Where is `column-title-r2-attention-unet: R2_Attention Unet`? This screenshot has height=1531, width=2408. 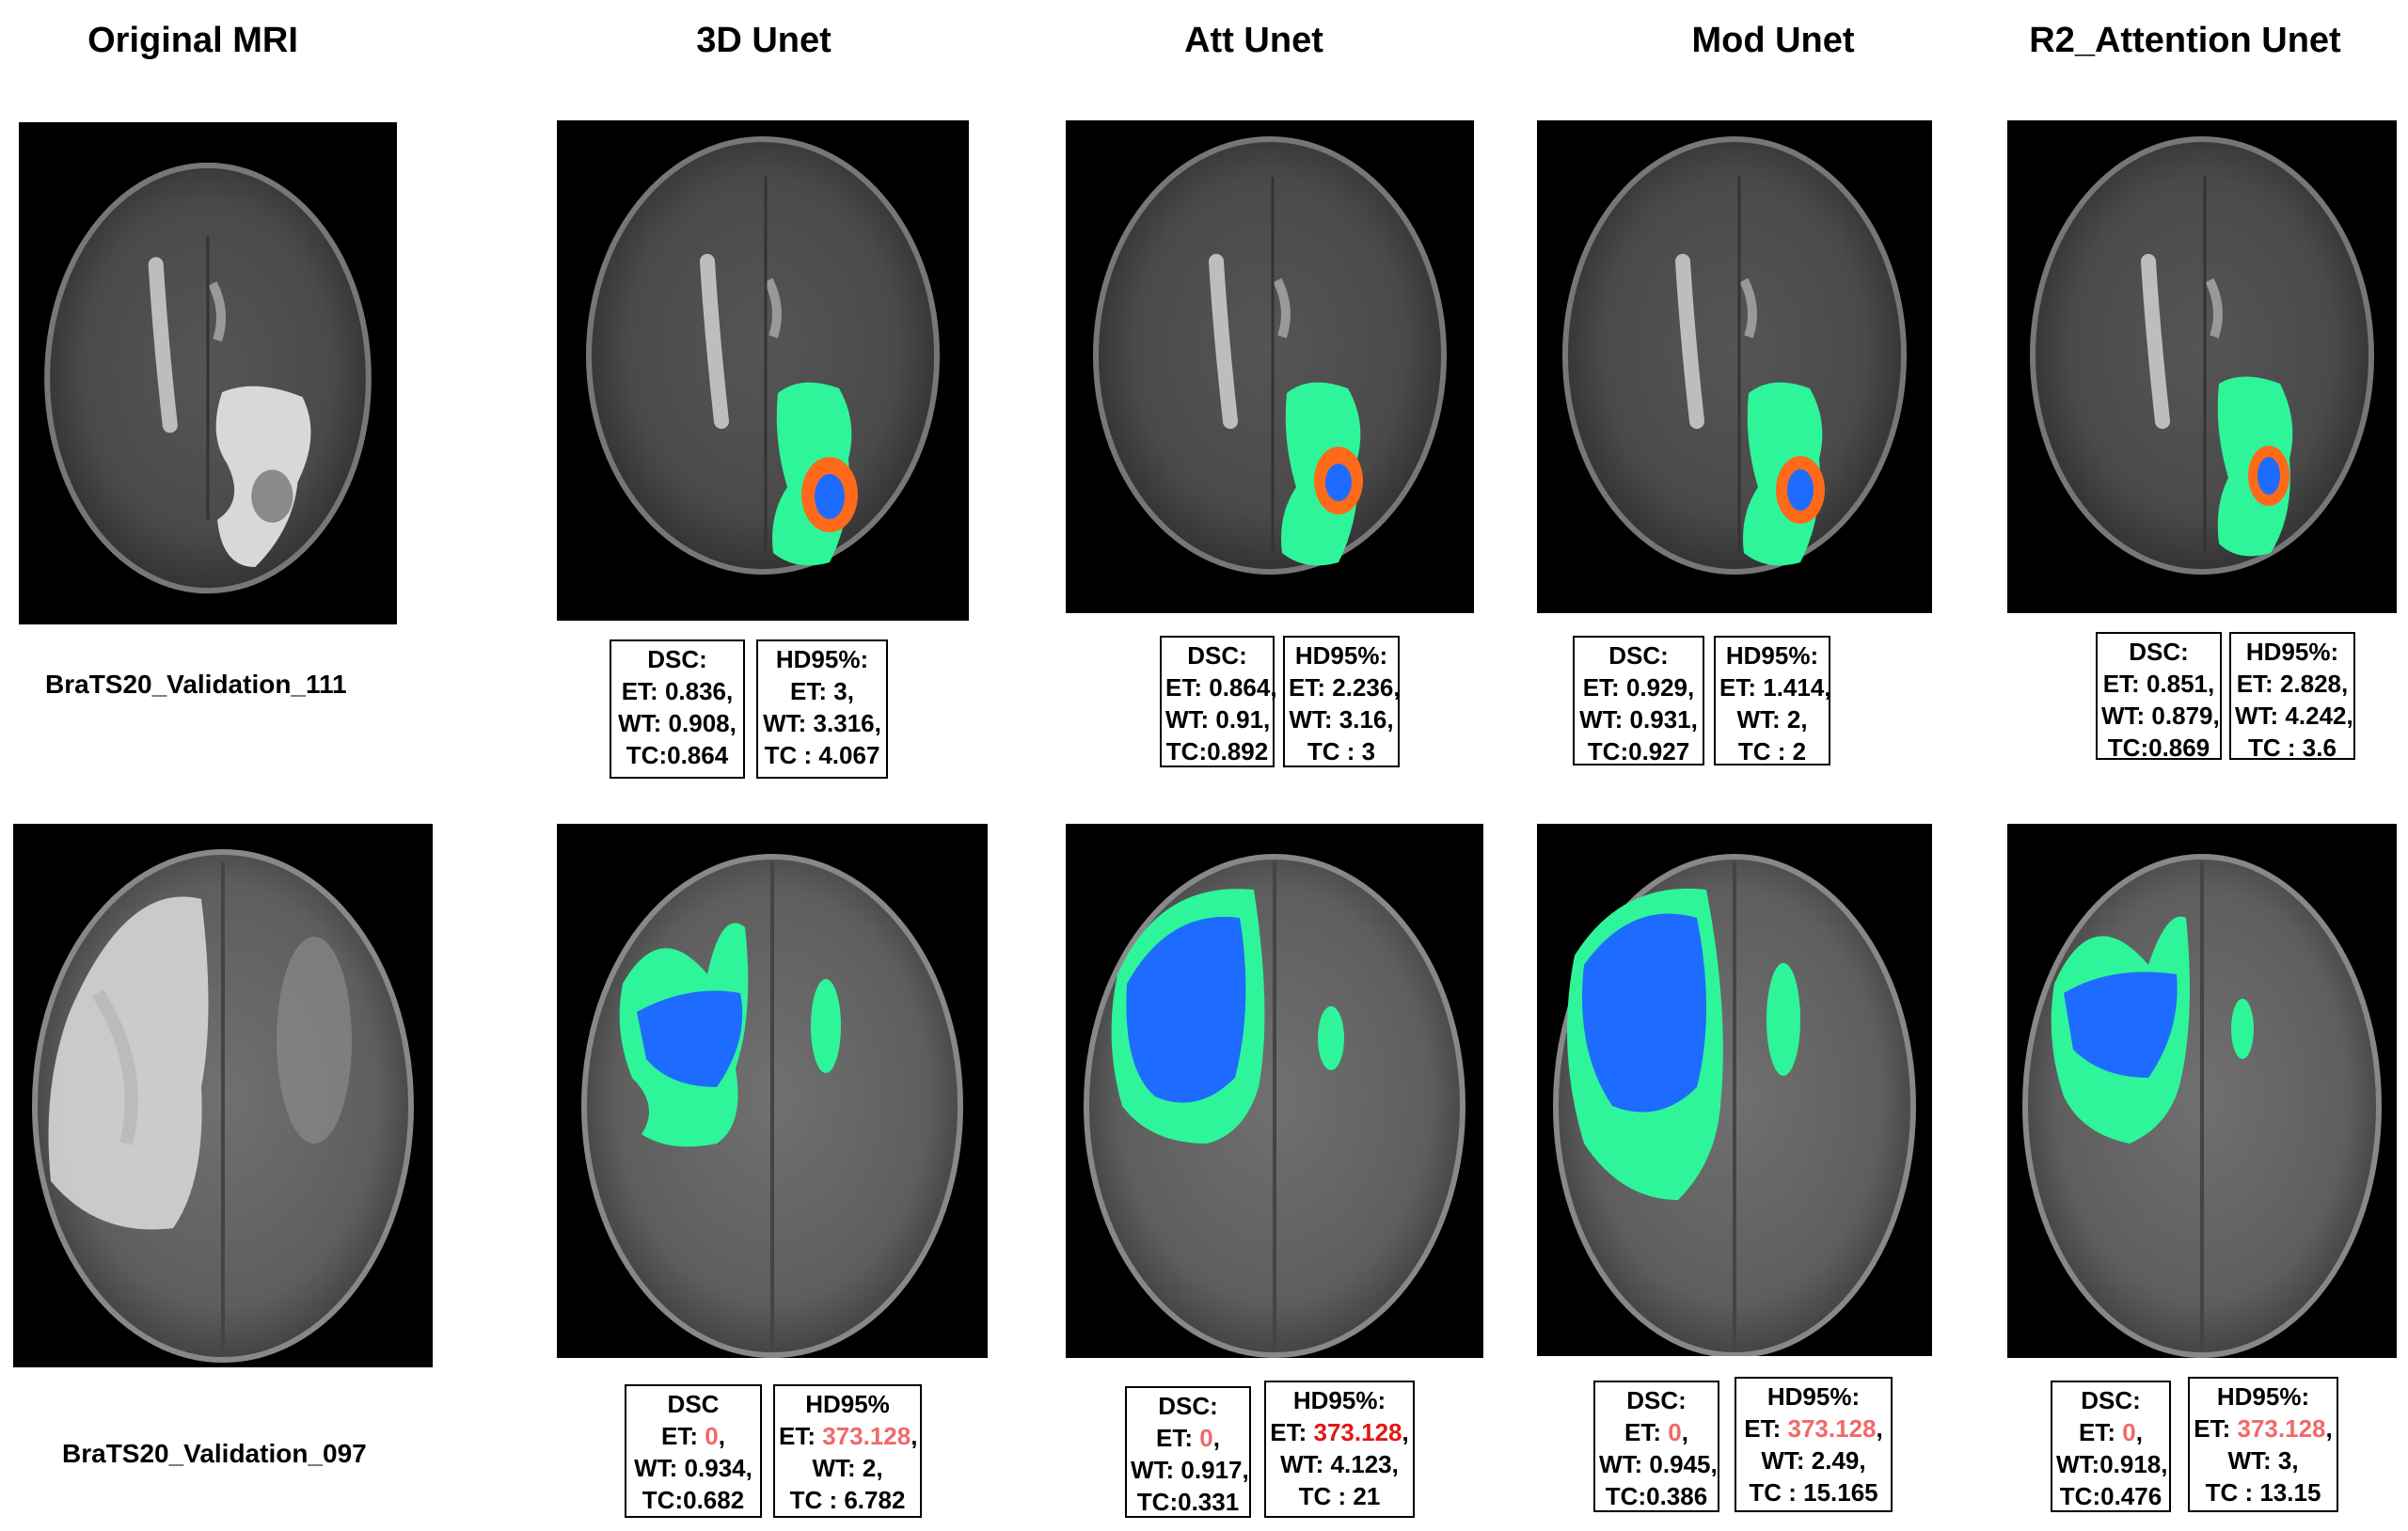 column-title-r2-attention-unet: R2_Attention Unet is located at coordinates (2185, 40).